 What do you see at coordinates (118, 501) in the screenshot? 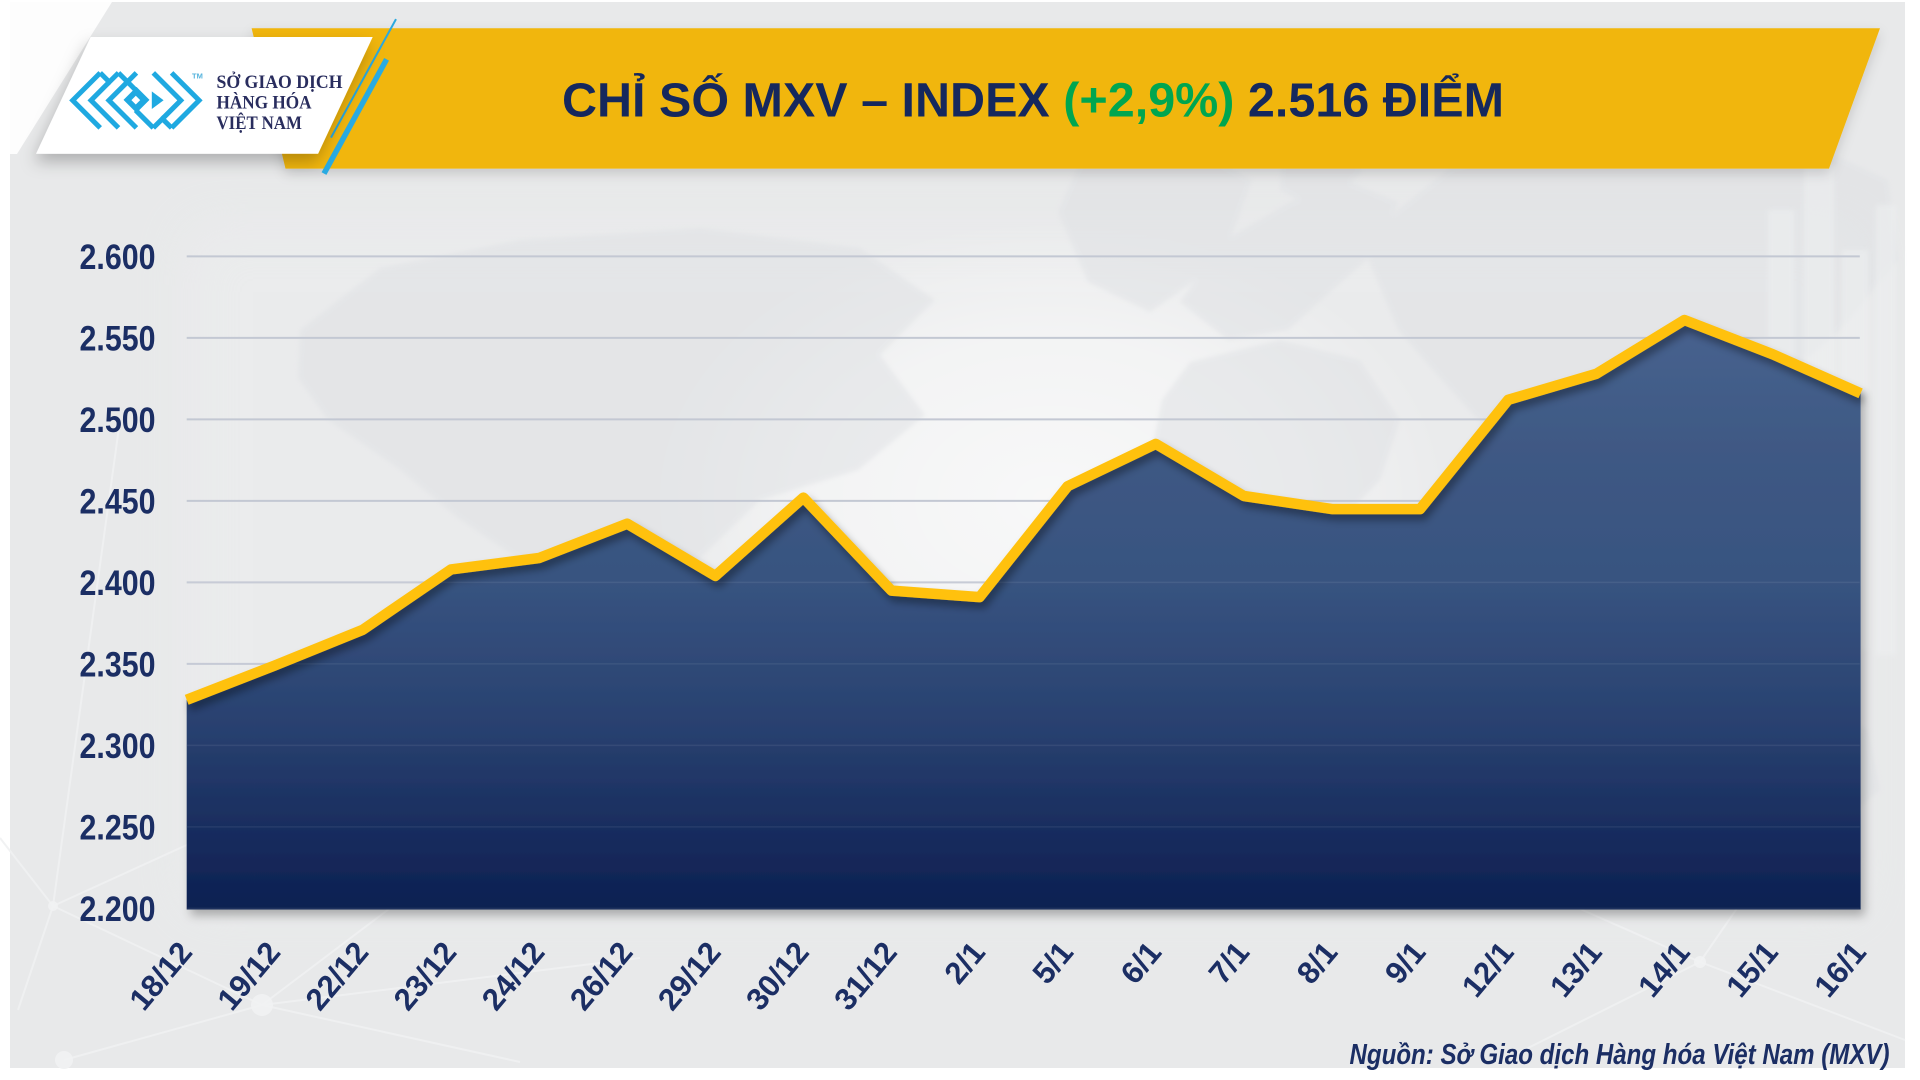
I see `svg-text: 2.450` at bounding box center [118, 501].